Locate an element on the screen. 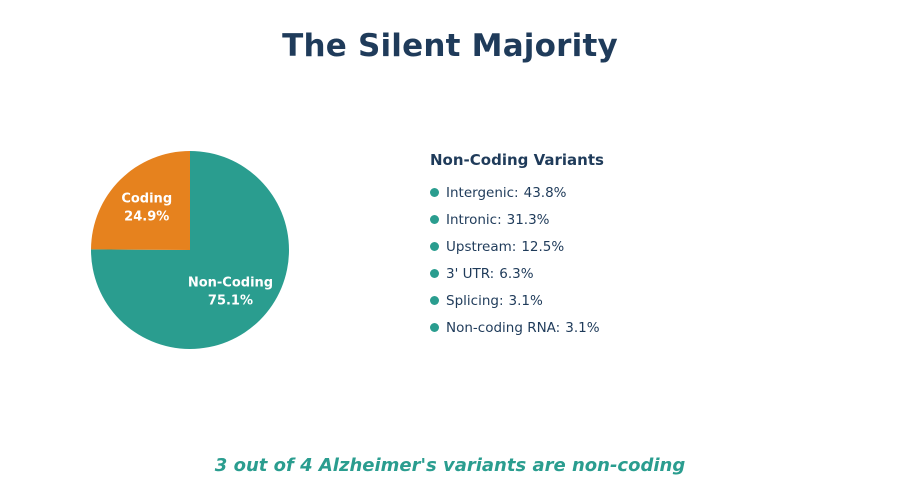 This screenshot has height=500, width=900. legend-item-label: Splicing: is located at coordinates (475, 300).